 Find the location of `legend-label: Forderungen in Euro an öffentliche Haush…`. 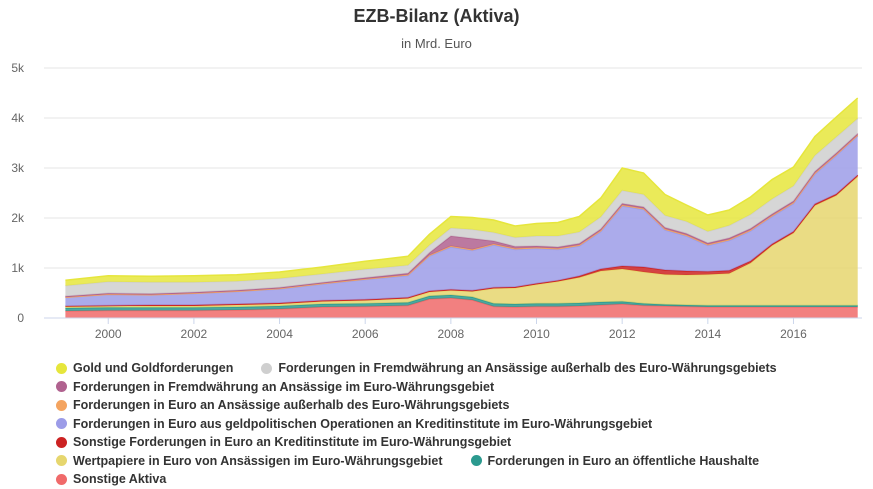

legend-label: Forderungen in Euro an öffentliche Haush… is located at coordinates (623, 460).